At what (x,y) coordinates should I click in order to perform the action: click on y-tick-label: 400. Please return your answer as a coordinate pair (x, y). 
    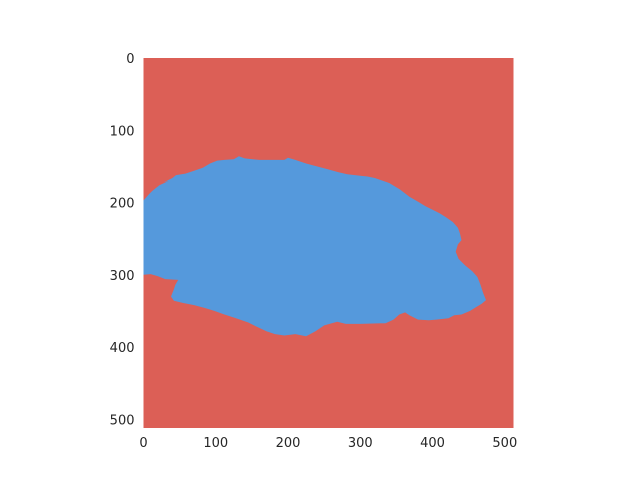
    Looking at the image, I should click on (122, 348).